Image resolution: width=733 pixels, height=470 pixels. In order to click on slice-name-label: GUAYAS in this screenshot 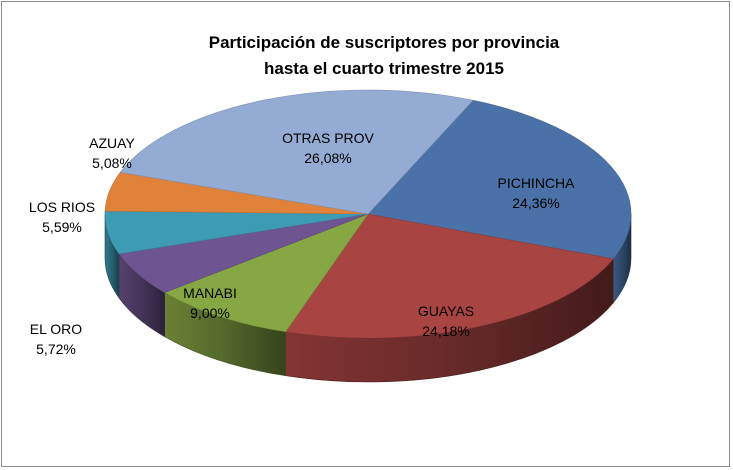, I will do `click(446, 311)`.